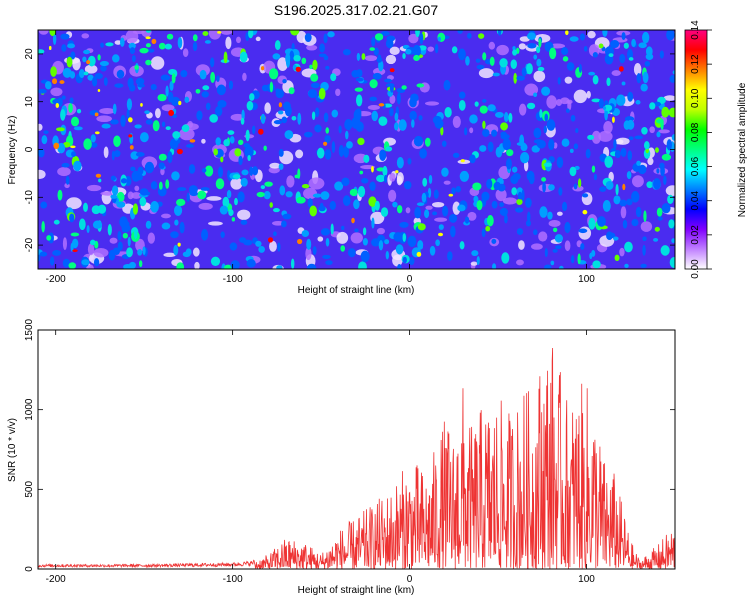 The height and width of the screenshot is (600, 750). I want to click on heatmap-x-label: Height of straight line (km), so click(356, 290).